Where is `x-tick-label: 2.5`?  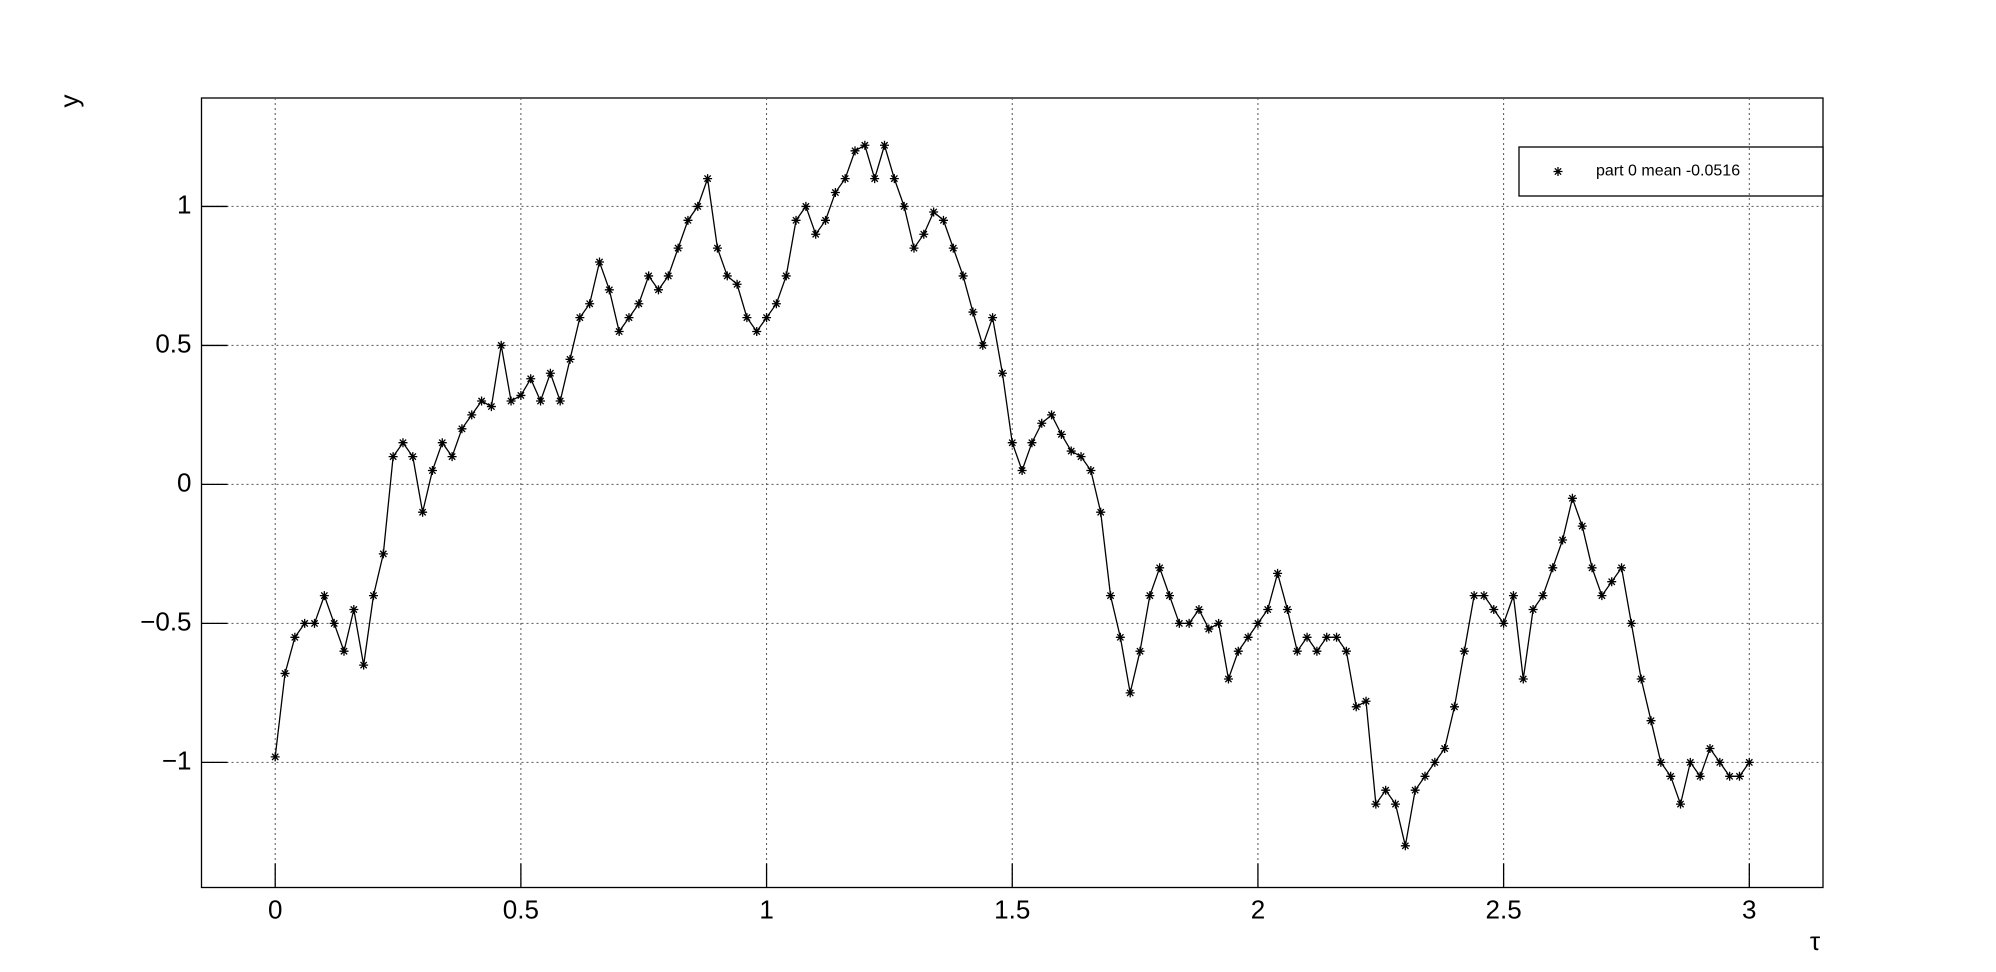 x-tick-label: 2.5 is located at coordinates (1504, 909).